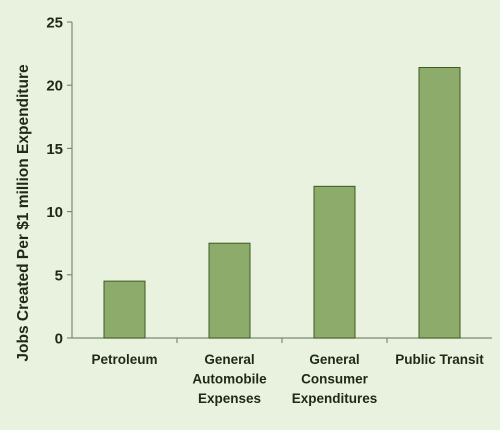 The width and height of the screenshot is (500, 430). What do you see at coordinates (229, 379) in the screenshot?
I see `x-tick-label: General Automobile Expenses` at bounding box center [229, 379].